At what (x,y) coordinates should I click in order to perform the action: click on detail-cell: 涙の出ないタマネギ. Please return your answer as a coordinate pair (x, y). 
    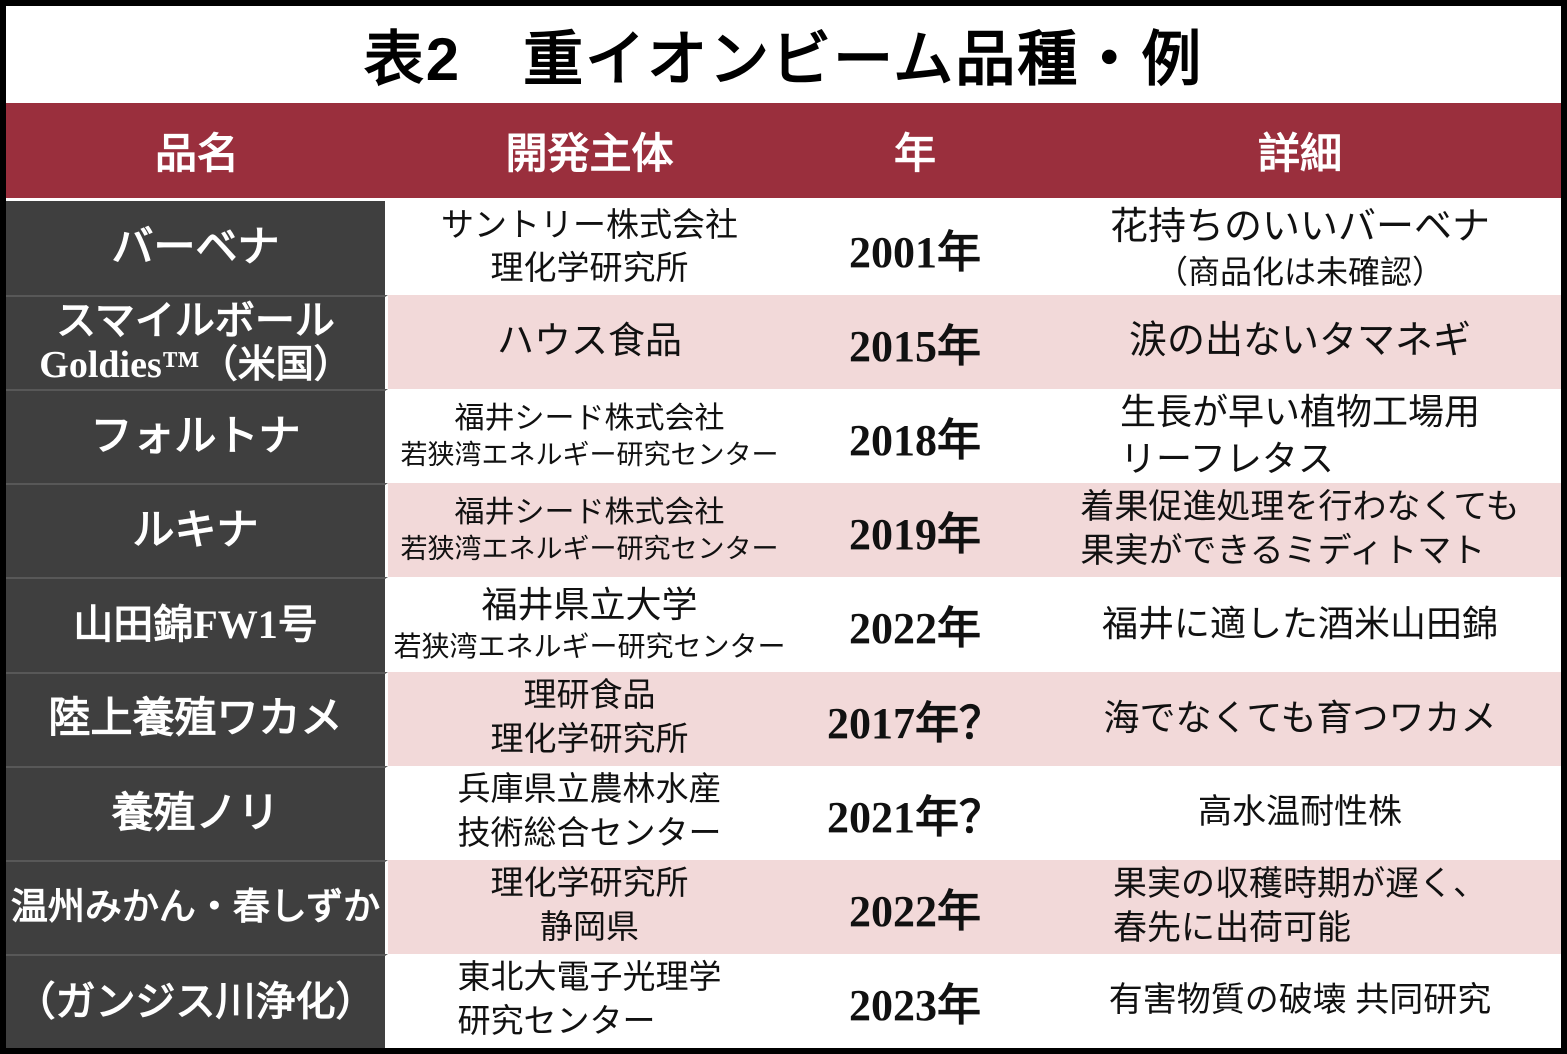
    Looking at the image, I should click on (1300, 342).